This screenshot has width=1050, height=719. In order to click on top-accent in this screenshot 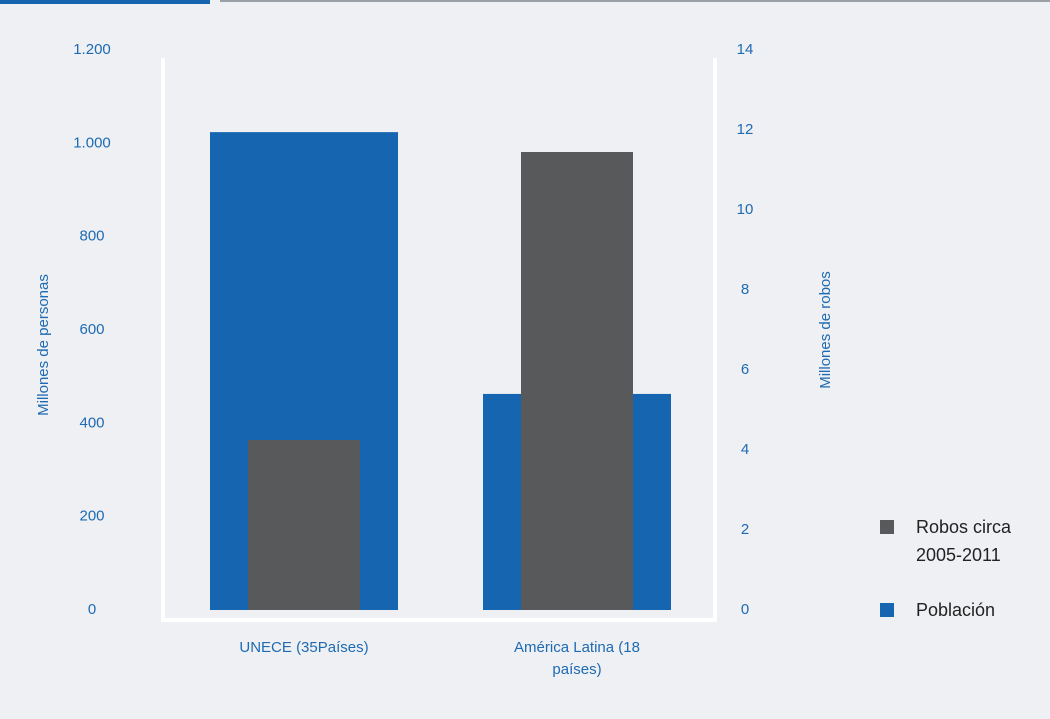, I will do `click(105, 2)`.